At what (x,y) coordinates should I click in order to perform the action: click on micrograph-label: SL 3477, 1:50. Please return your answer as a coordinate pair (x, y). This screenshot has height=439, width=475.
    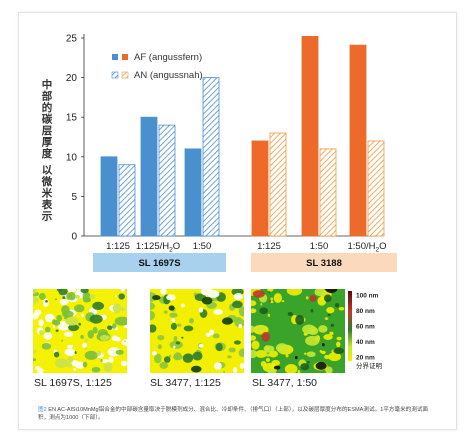
    Looking at the image, I should click on (284, 383).